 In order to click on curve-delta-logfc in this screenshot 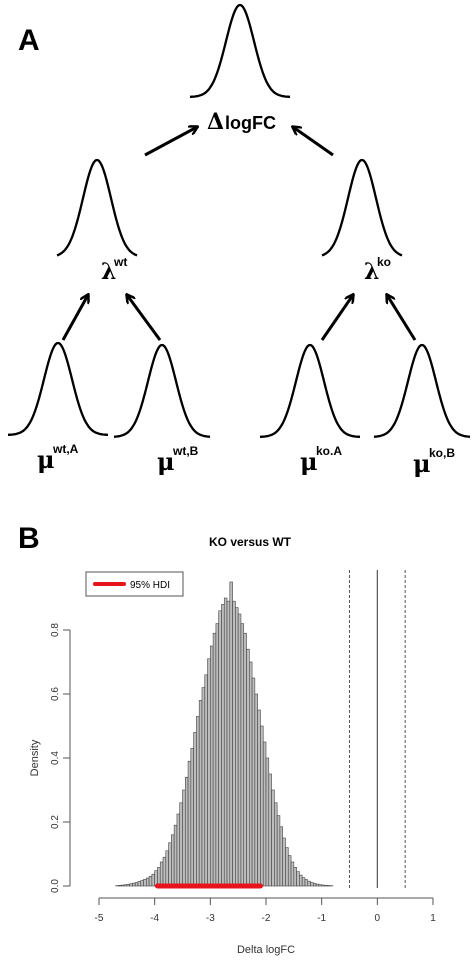, I will do `click(240, 50)`.